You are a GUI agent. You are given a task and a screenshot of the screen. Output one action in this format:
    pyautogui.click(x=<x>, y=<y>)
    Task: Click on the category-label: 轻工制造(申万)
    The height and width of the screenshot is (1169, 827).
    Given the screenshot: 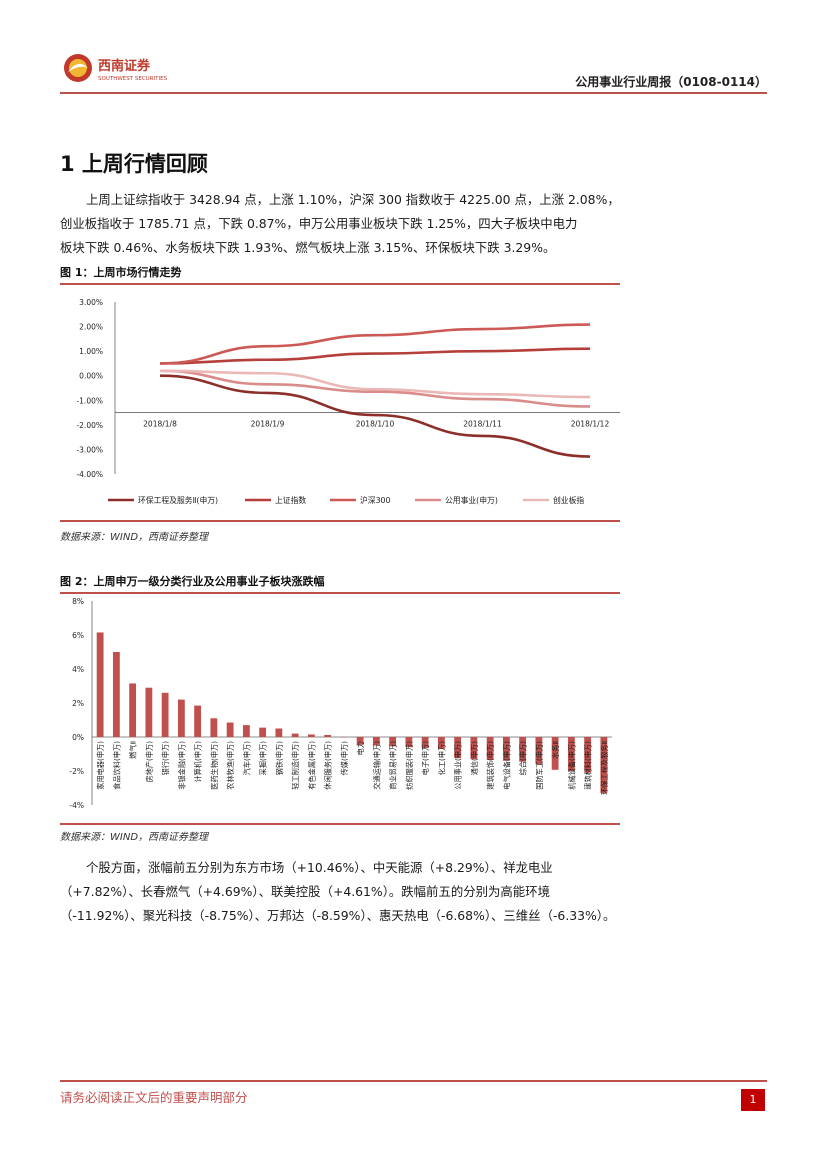 What is the action you would take?
    pyautogui.click(x=295, y=765)
    